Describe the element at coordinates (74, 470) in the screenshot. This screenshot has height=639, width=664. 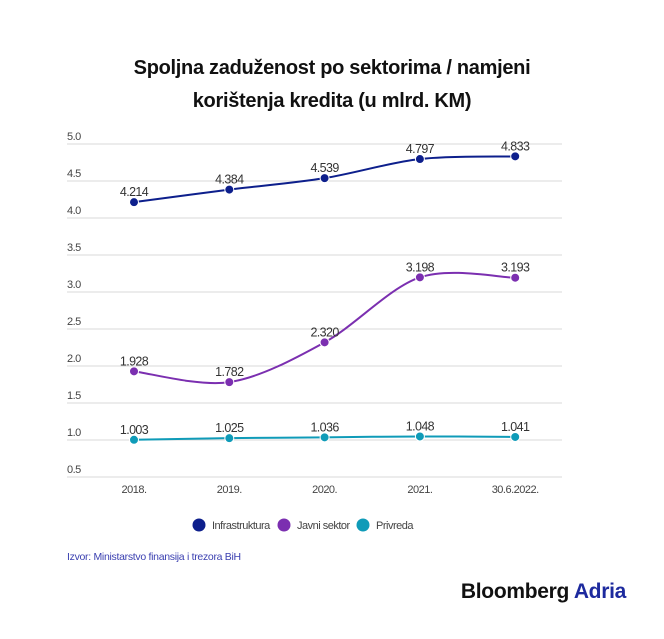
I see `y-tick-label: 0.5` at that location.